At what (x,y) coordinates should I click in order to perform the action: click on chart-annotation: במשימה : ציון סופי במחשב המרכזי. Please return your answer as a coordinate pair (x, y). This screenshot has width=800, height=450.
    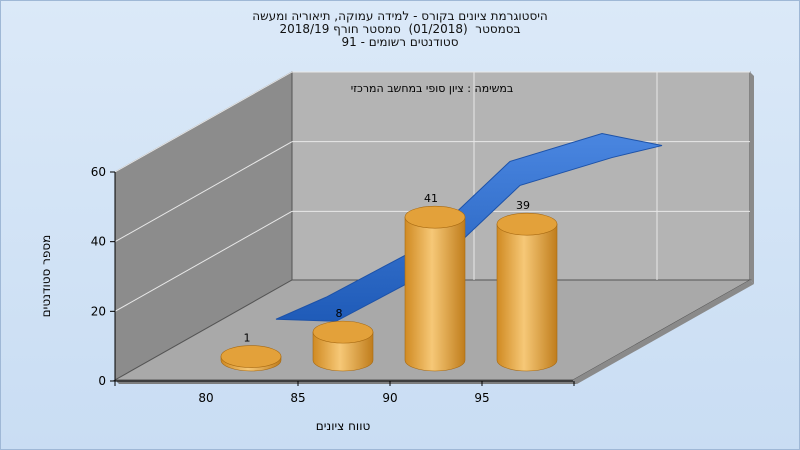
    Looking at the image, I should click on (432, 88).